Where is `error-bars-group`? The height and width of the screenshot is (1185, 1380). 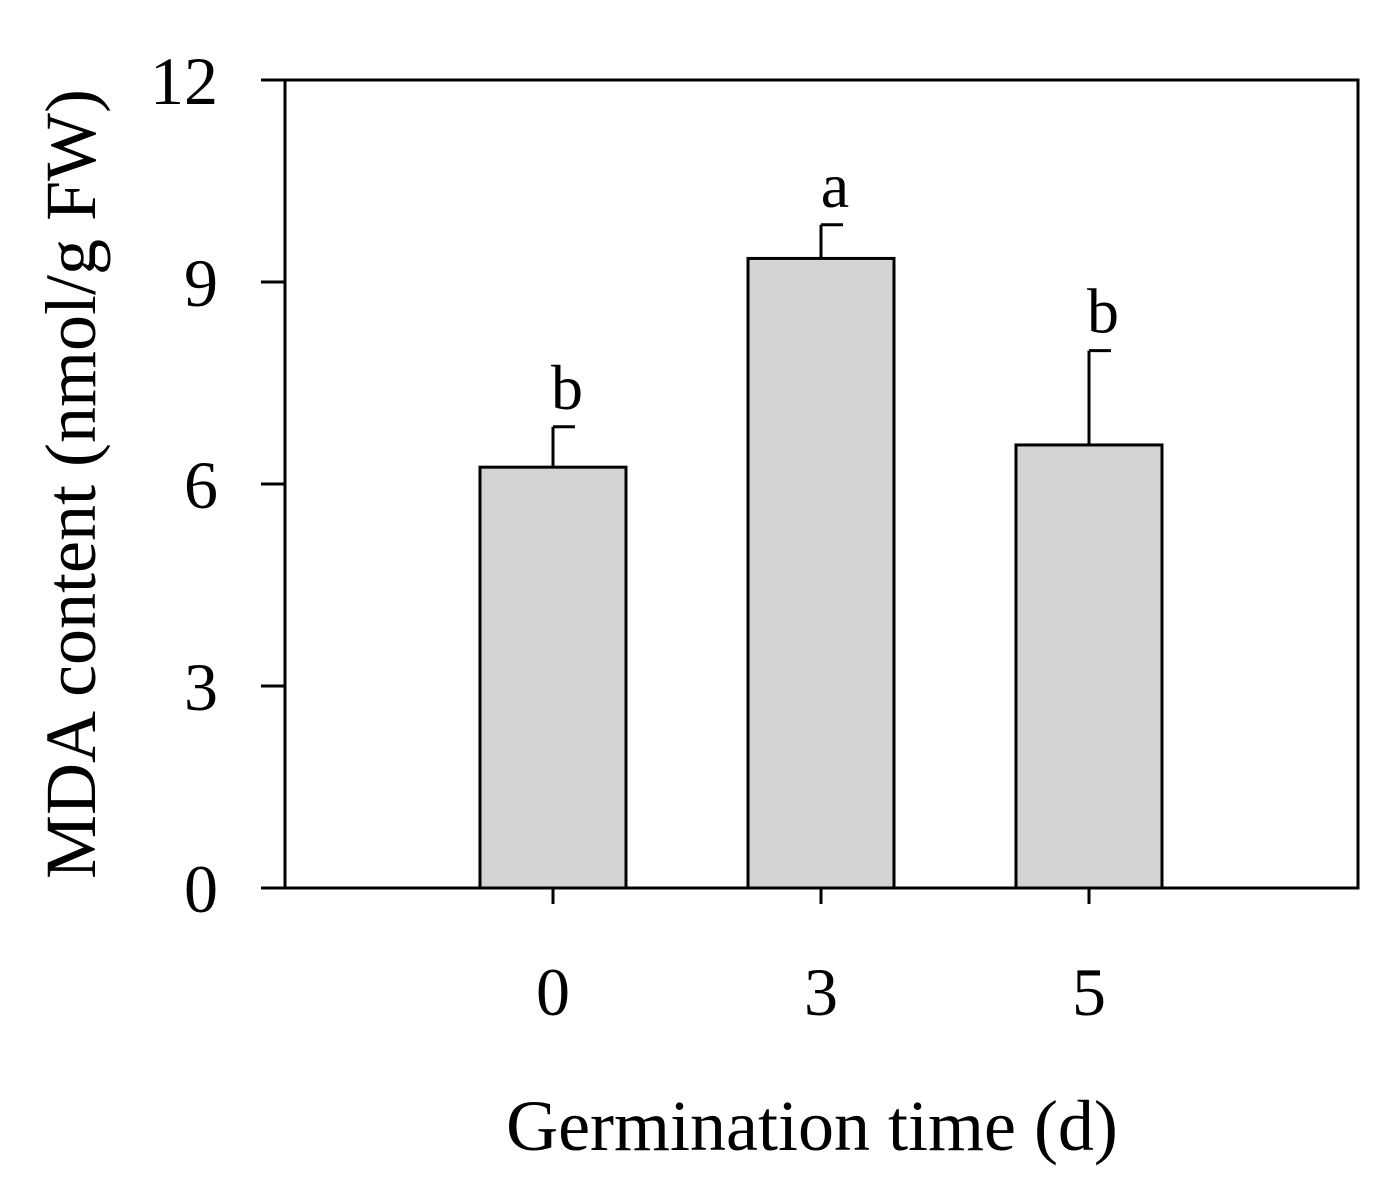 error-bars-group is located at coordinates (831, 345).